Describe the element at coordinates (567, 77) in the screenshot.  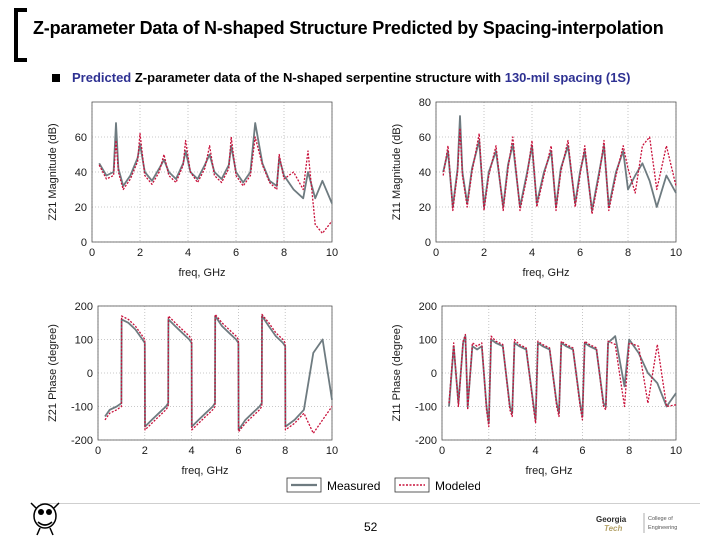
I see `bullet-highlight: 130-mil spacing (1S)` at that location.